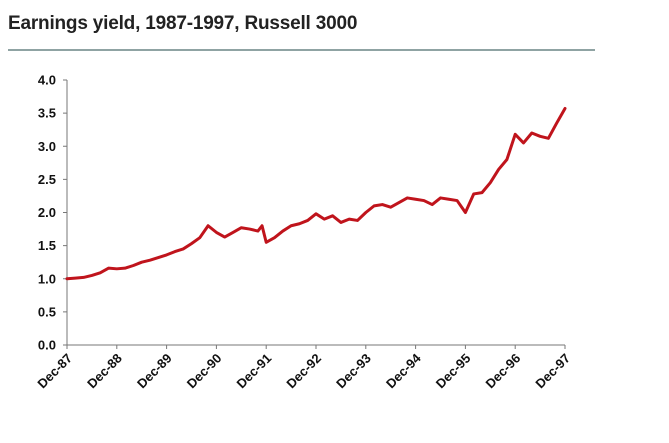 Image resolution: width=669 pixels, height=443 pixels. What do you see at coordinates (301, 50) in the screenshot?
I see `title-divider` at bounding box center [301, 50].